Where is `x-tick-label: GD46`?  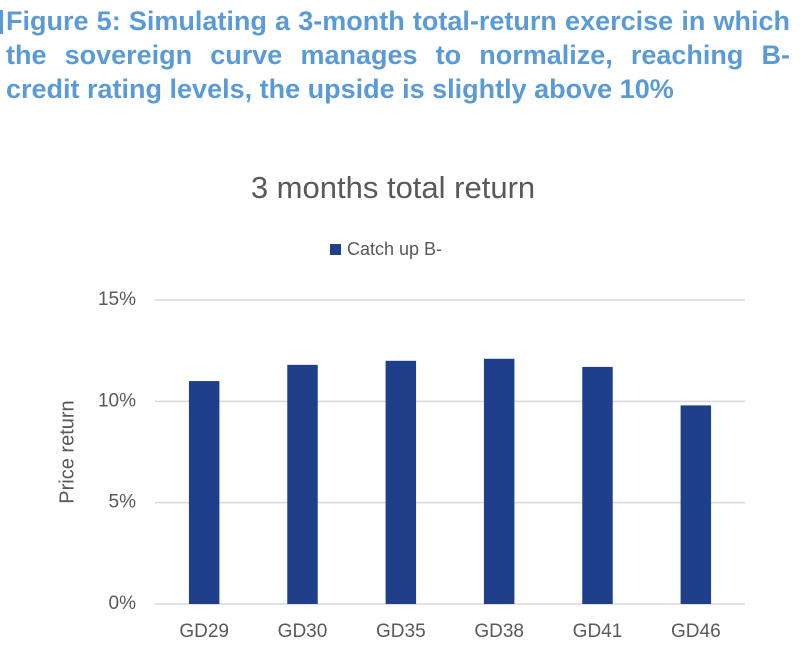 x-tick-label: GD46 is located at coordinates (696, 631).